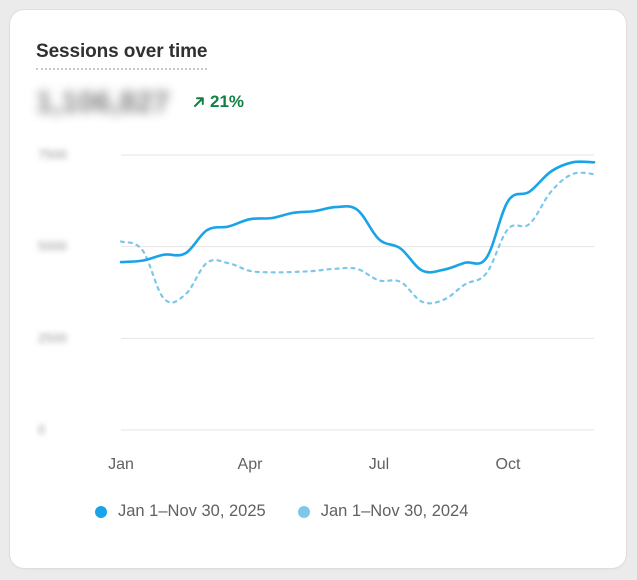 The width and height of the screenshot is (637, 580). I want to click on change-badge: 21%, so click(218, 102).